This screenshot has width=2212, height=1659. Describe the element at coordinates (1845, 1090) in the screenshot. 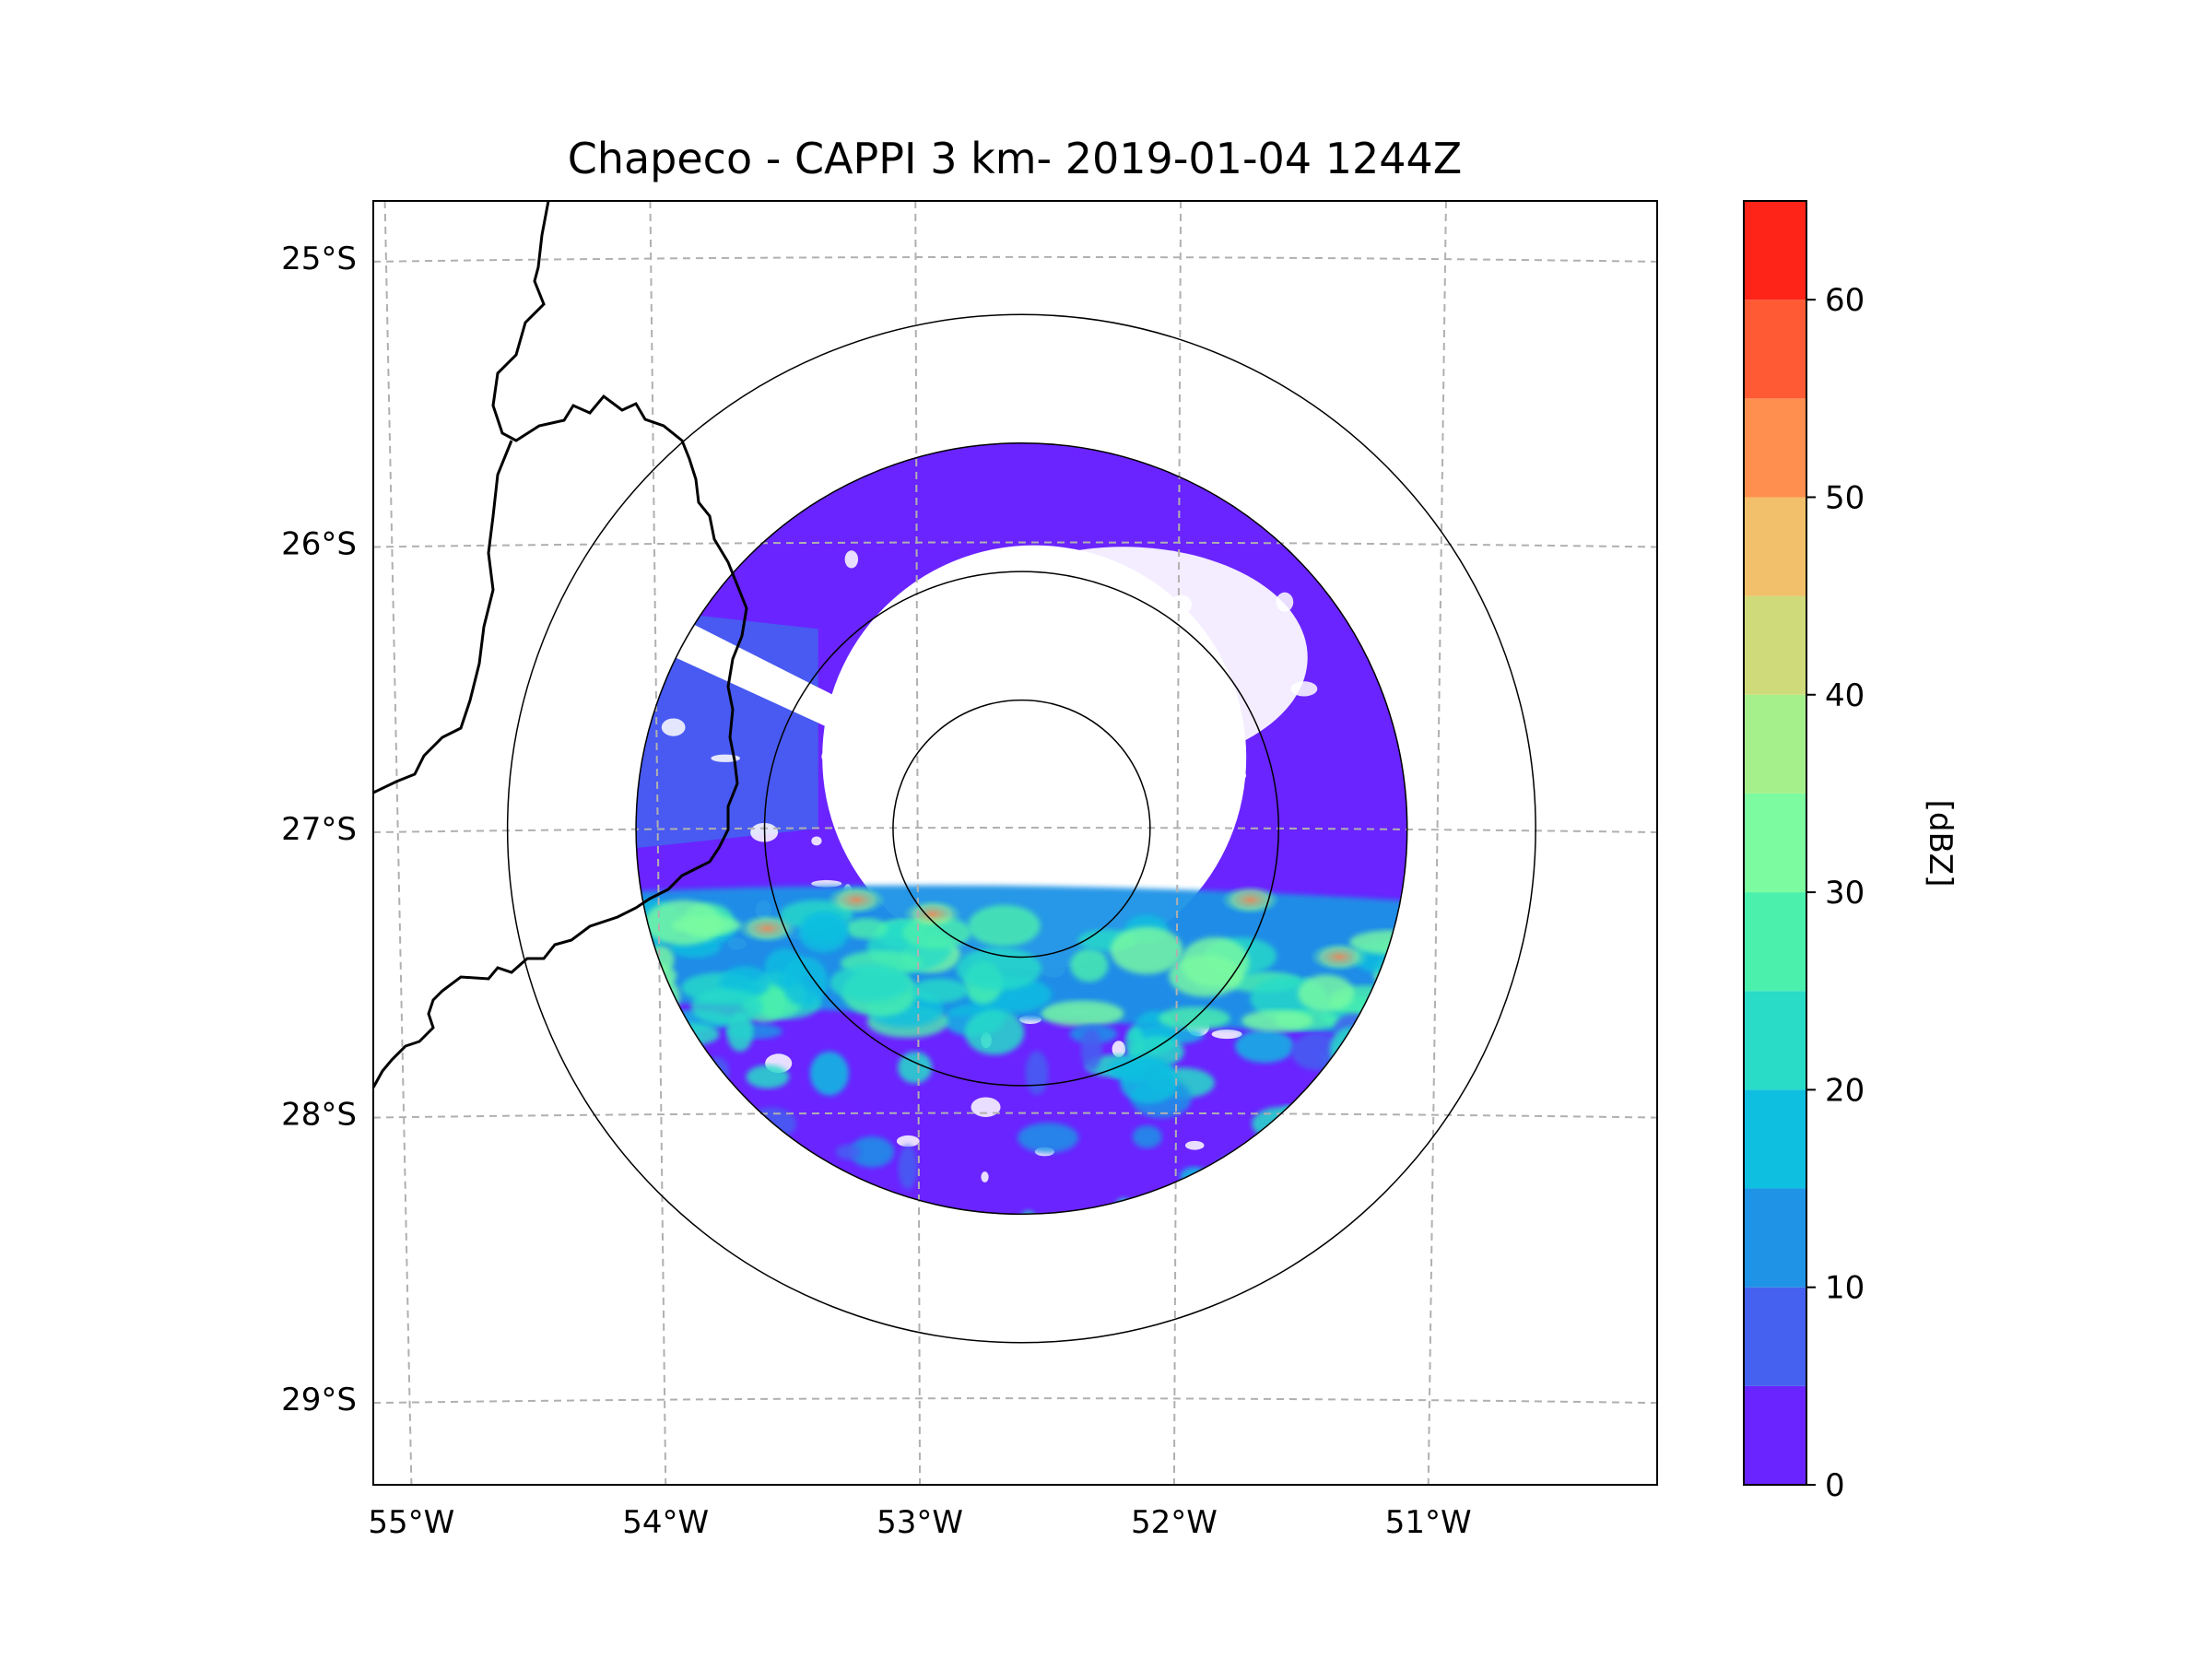

I see `colorbar-tick-label: 20` at that location.